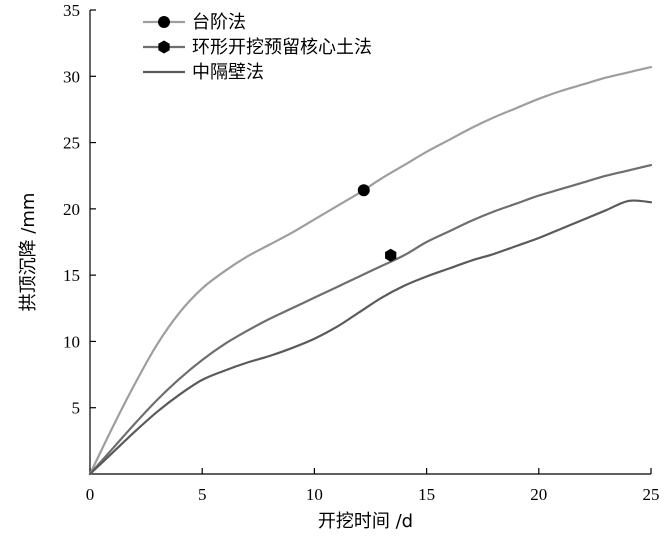 This screenshot has height=536, width=670. What do you see at coordinates (202, 494) in the screenshot?
I see `x-tick-label: 5` at bounding box center [202, 494].